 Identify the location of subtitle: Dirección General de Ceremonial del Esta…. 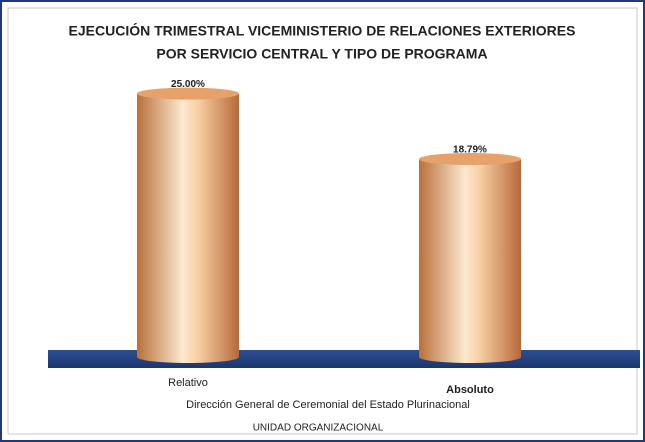
(328, 405).